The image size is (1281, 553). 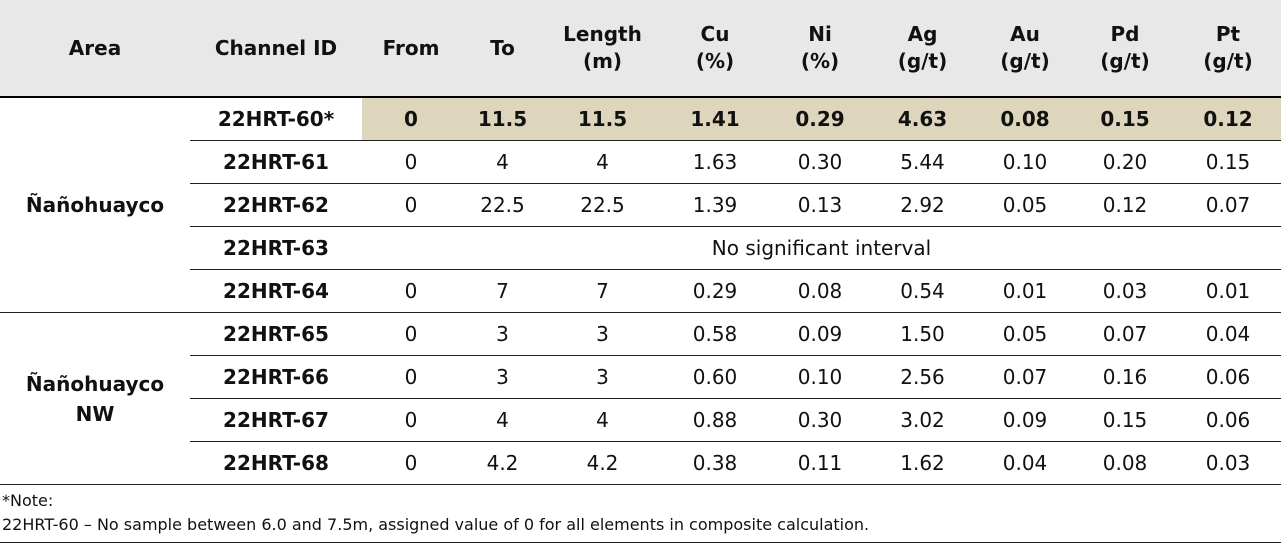 What do you see at coordinates (715, 205) in the screenshot?
I see `value-cell: 1.39` at bounding box center [715, 205].